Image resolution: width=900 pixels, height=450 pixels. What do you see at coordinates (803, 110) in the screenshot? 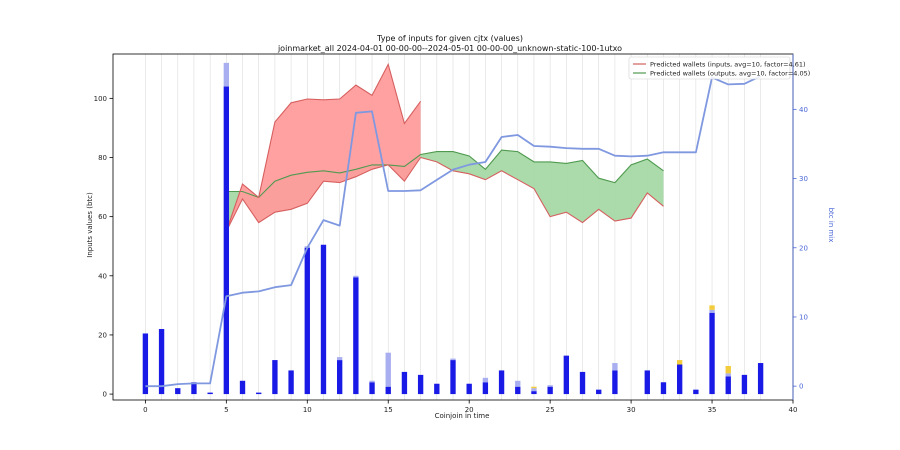
I see `y2-tick-label-40: 40` at bounding box center [803, 110].